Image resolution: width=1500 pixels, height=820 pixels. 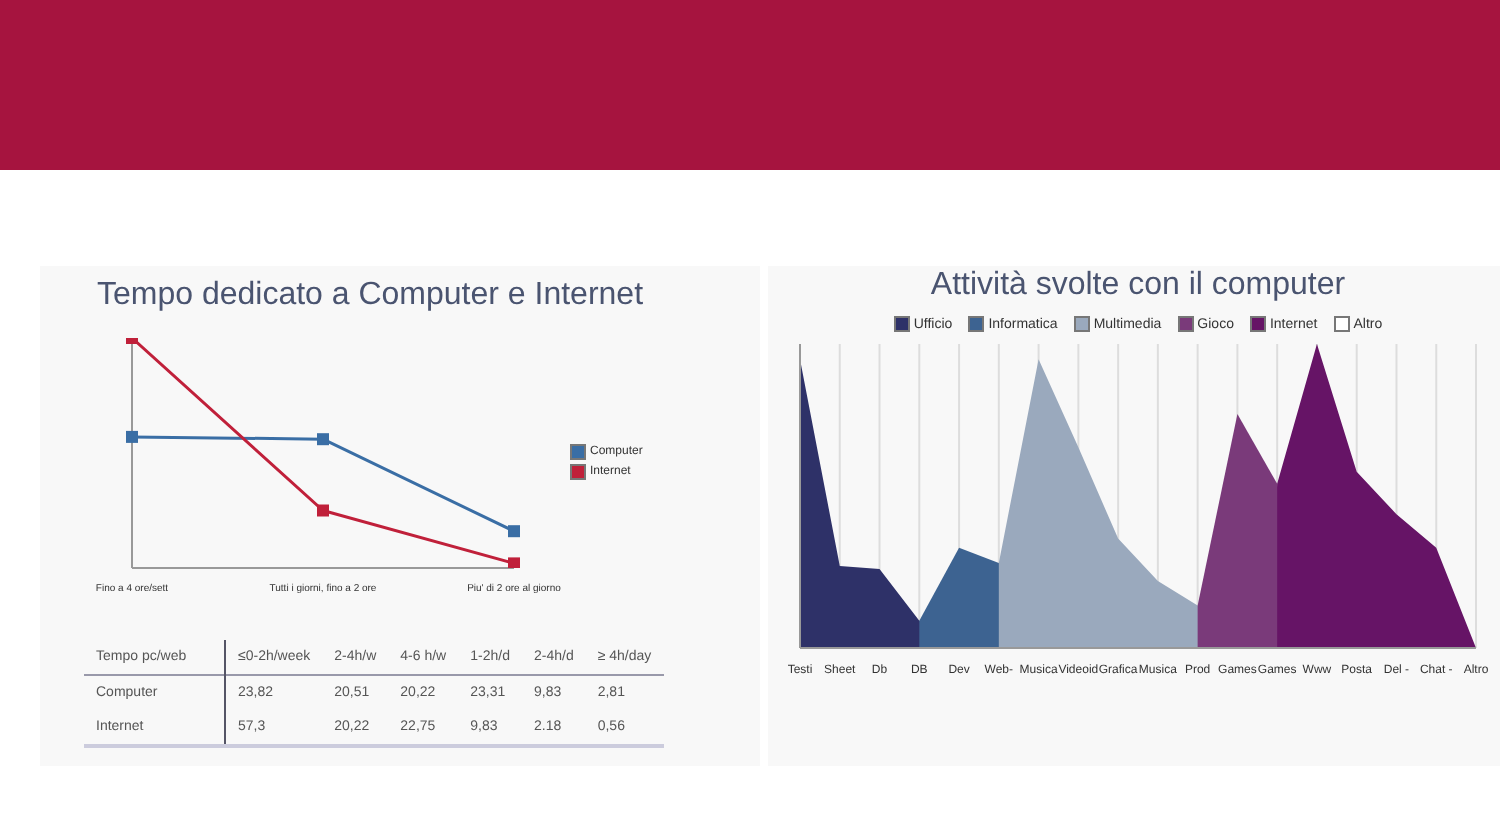 What do you see at coordinates (370, 296) in the screenshot?
I see `chart-title: Tempo dedicato a Computer e Internet` at bounding box center [370, 296].